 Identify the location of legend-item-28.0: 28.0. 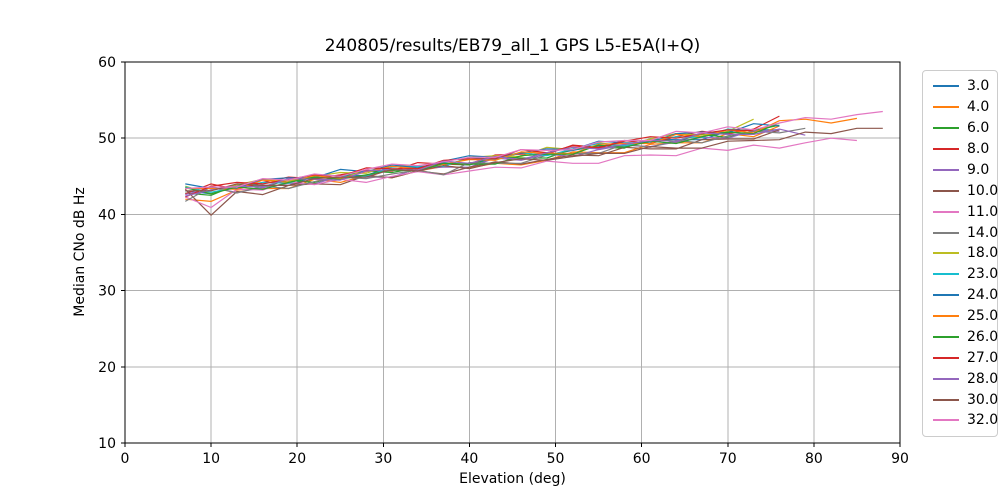
(965, 379).